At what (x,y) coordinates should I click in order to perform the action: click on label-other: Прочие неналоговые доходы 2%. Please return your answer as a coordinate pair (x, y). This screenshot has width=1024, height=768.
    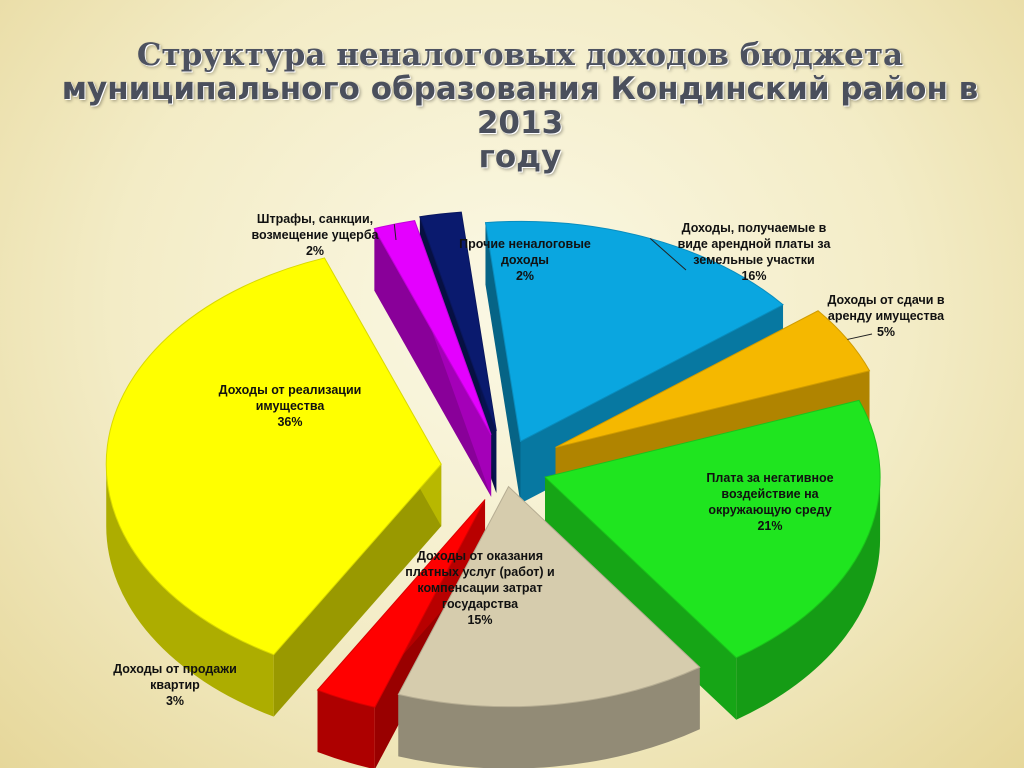
    Looking at the image, I should click on (525, 260).